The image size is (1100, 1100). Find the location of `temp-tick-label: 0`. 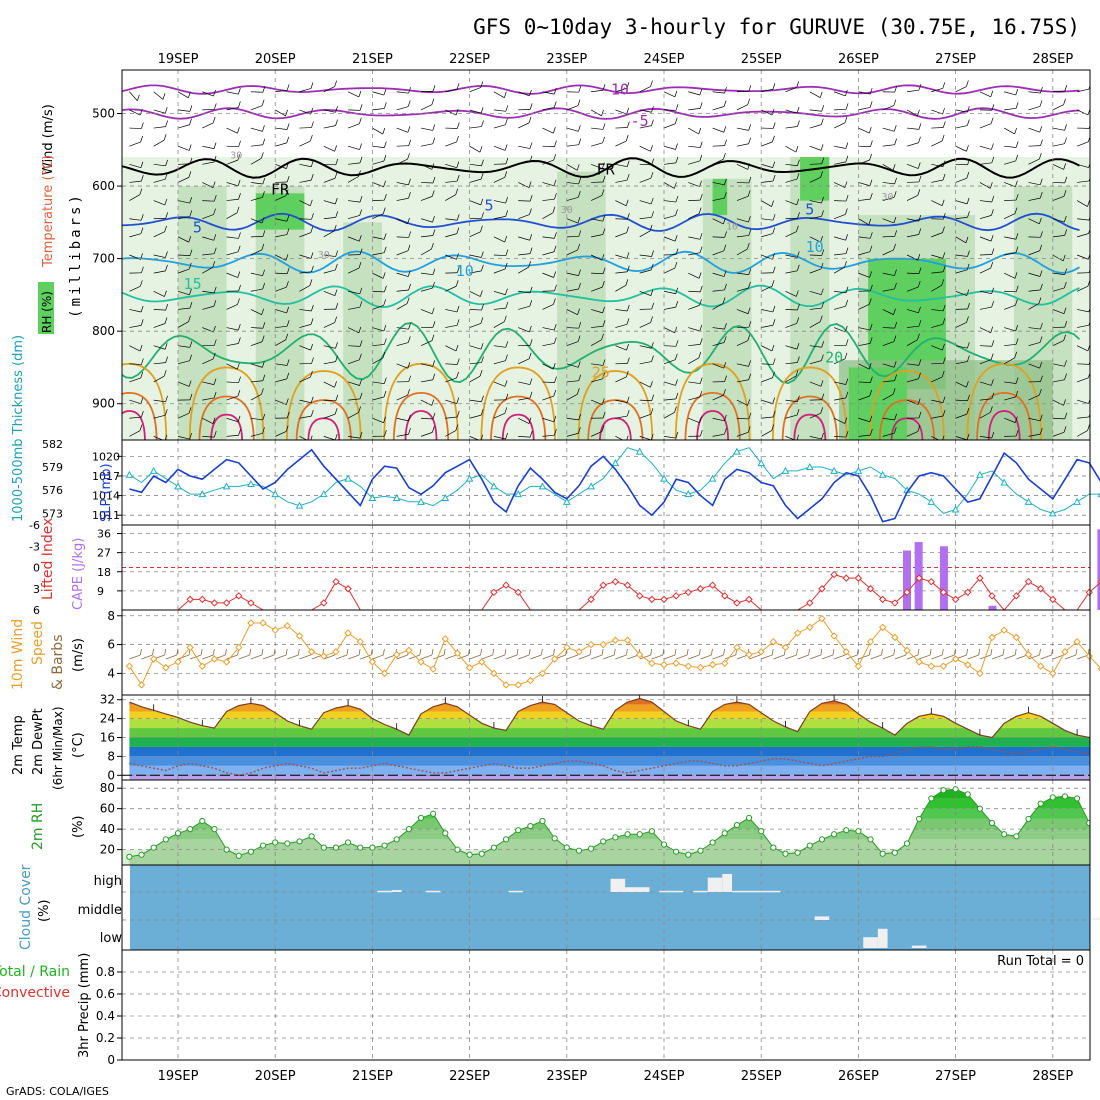

temp-tick-label: 0 is located at coordinates (111, 775).